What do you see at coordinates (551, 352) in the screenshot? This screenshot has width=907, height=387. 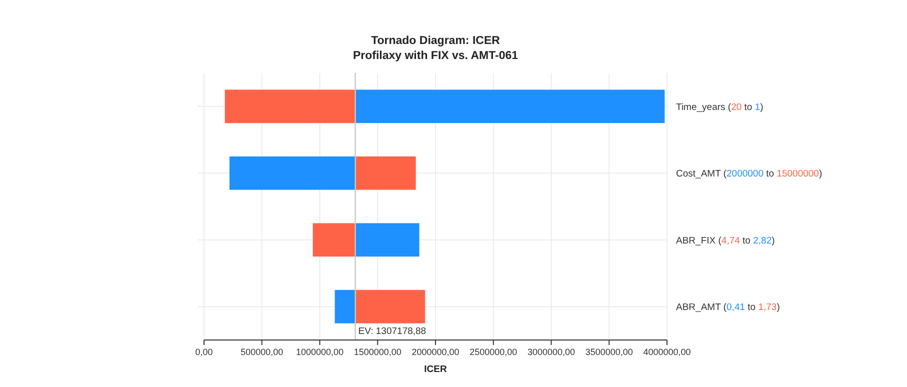 I see `x-tick-label: 3000000,00` at bounding box center [551, 352].